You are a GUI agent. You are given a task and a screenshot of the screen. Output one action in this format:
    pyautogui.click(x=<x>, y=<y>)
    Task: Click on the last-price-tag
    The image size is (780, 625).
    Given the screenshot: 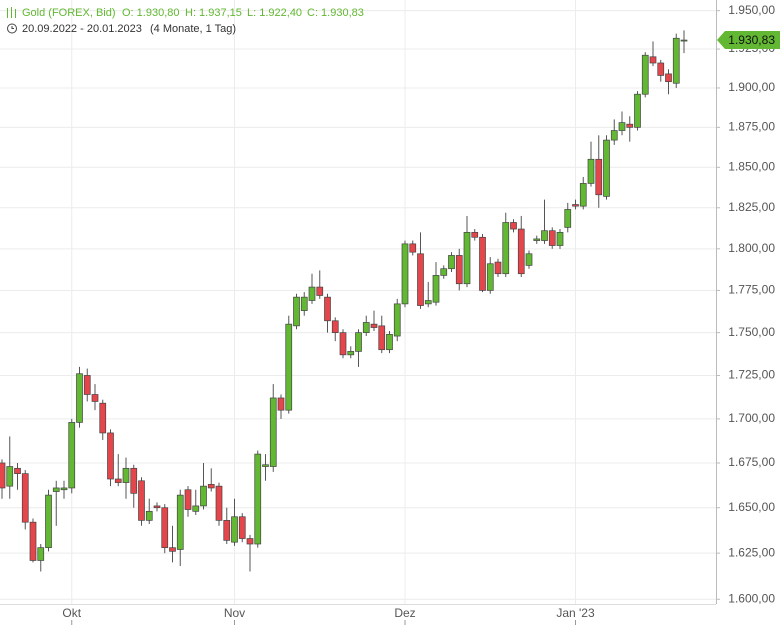 What is the action you would take?
    pyautogui.click(x=748, y=40)
    